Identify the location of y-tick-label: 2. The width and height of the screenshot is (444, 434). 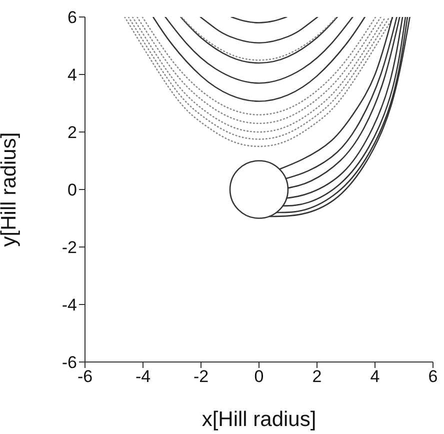
(72, 132).